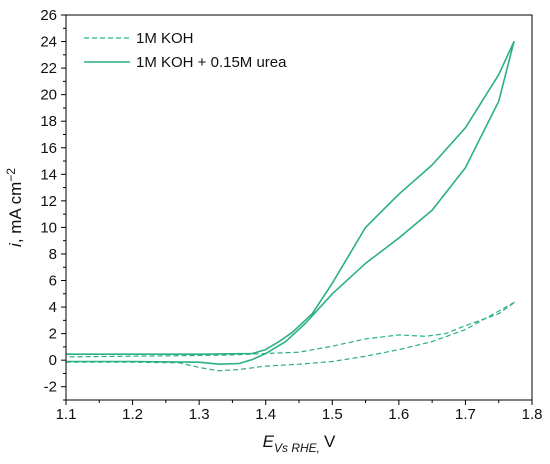  I want to click on x-tick-label: 1.4, so click(265, 414).